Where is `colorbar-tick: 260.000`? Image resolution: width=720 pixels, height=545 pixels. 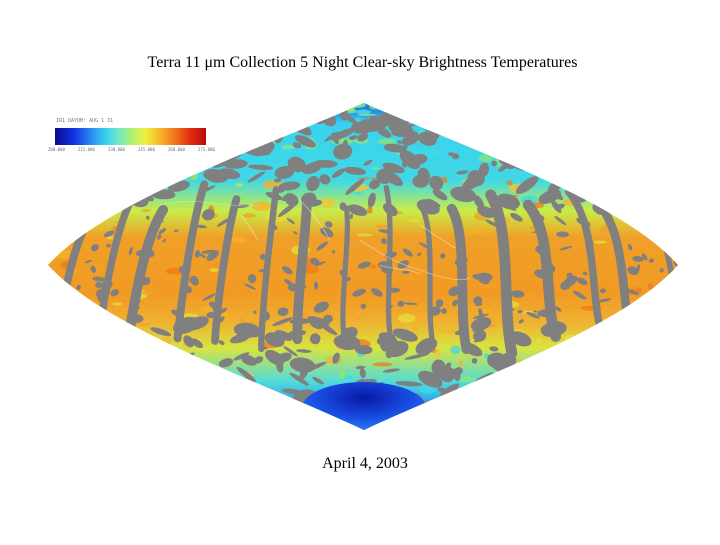 colorbar-tick: 260.000 is located at coordinates (176, 149).